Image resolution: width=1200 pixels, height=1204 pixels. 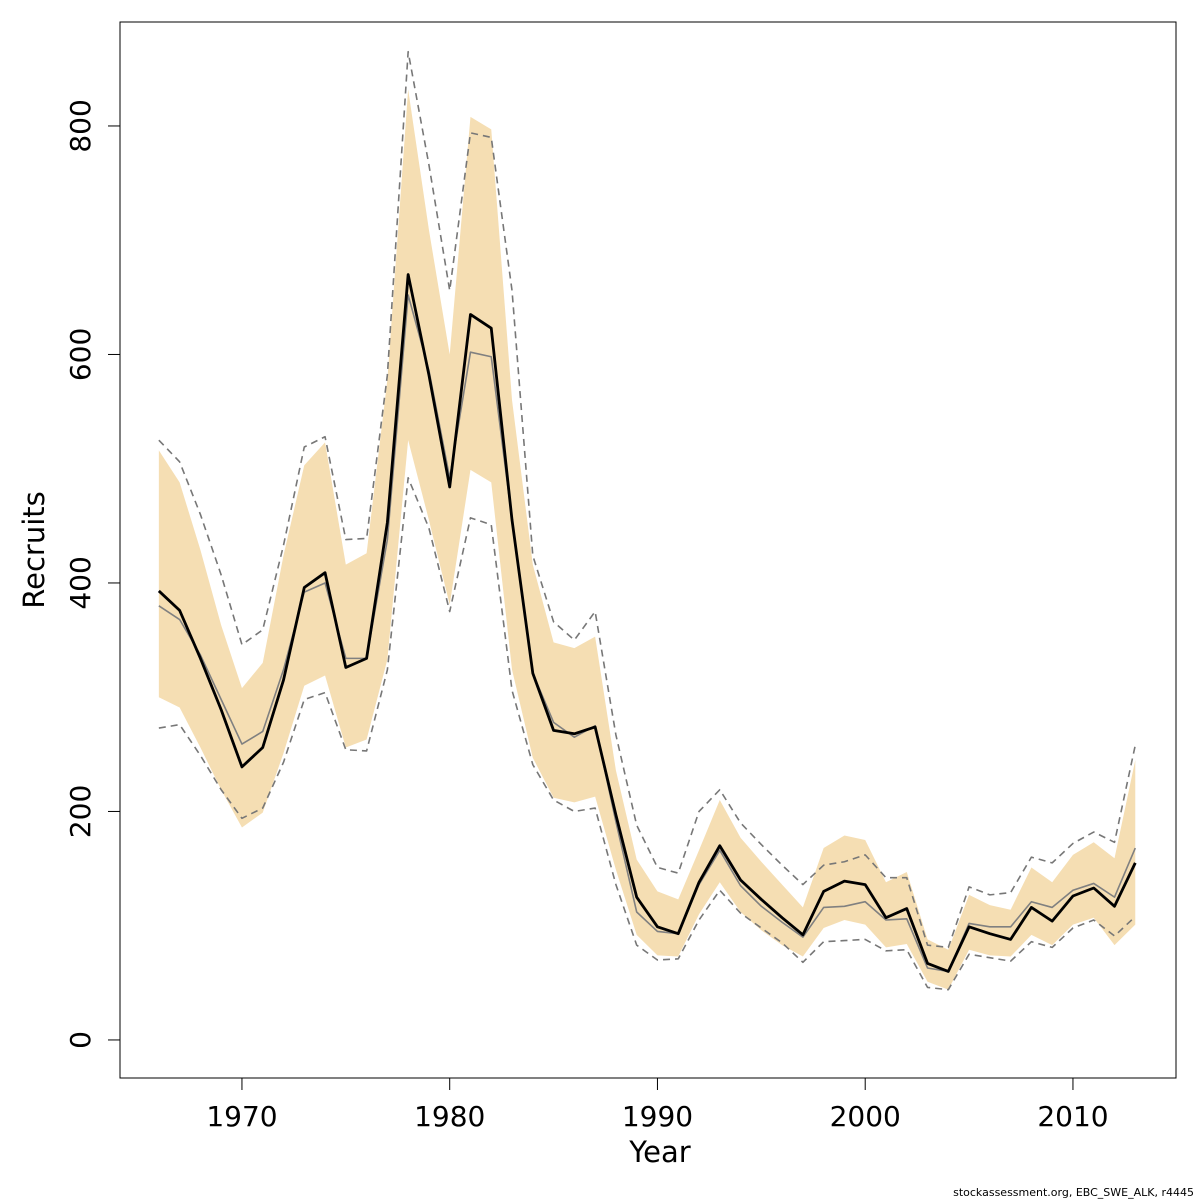 I want to click on y-tick-label: 0, so click(x=80, y=1040).